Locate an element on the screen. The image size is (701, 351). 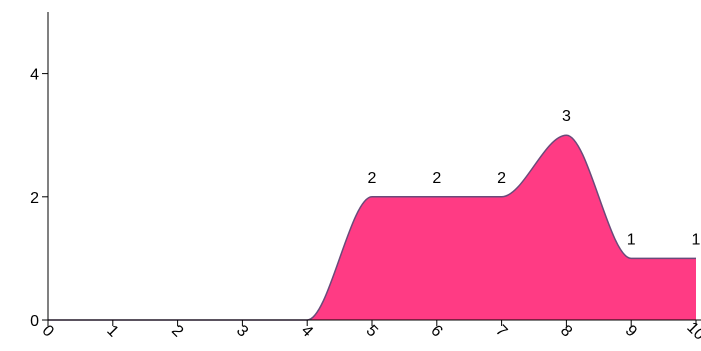
x-tick-label: 6 is located at coordinates (436, 331).